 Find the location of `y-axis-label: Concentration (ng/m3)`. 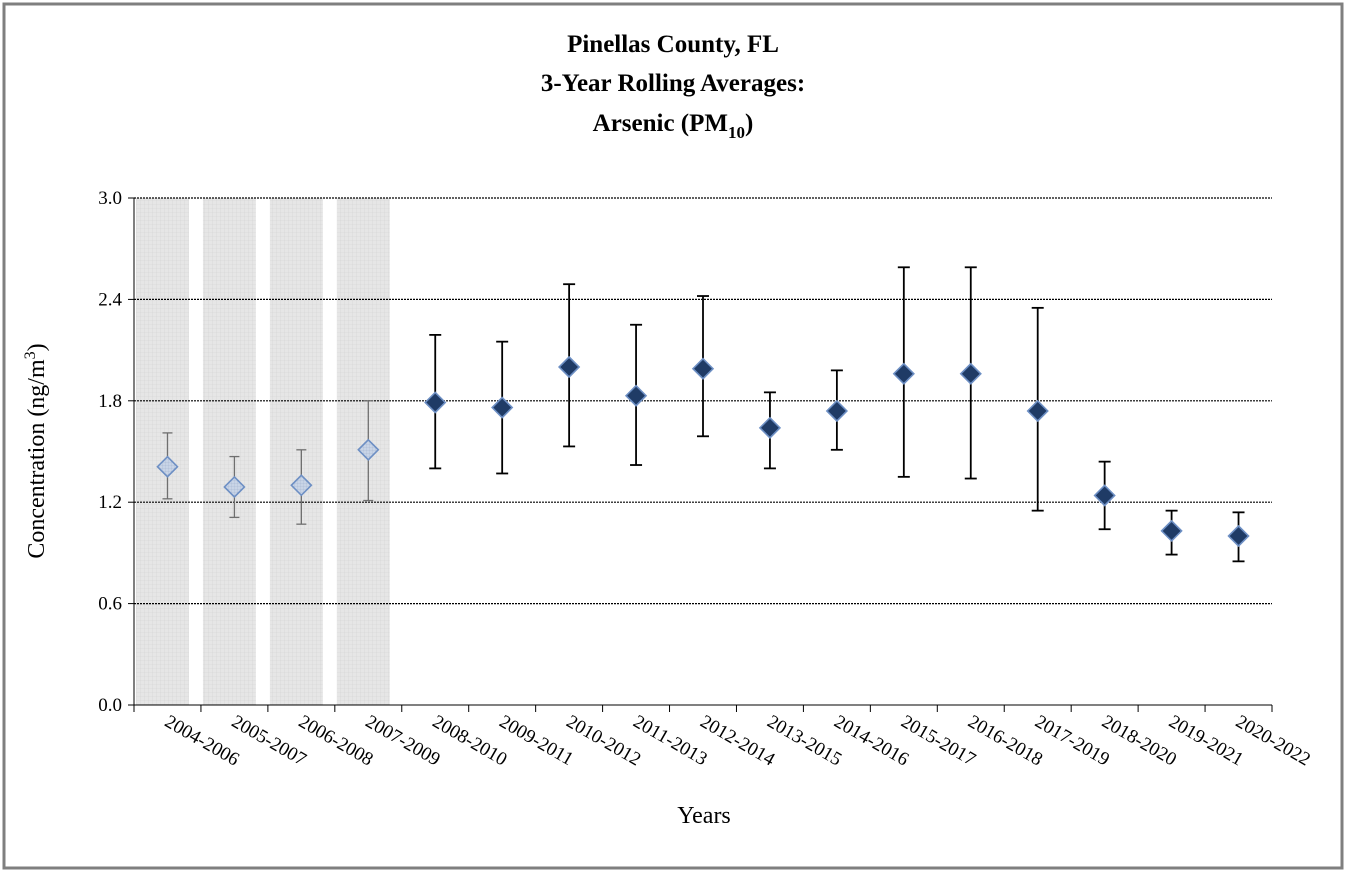

y-axis-label: Concentration (ng/m3) is located at coordinates (36, 450).